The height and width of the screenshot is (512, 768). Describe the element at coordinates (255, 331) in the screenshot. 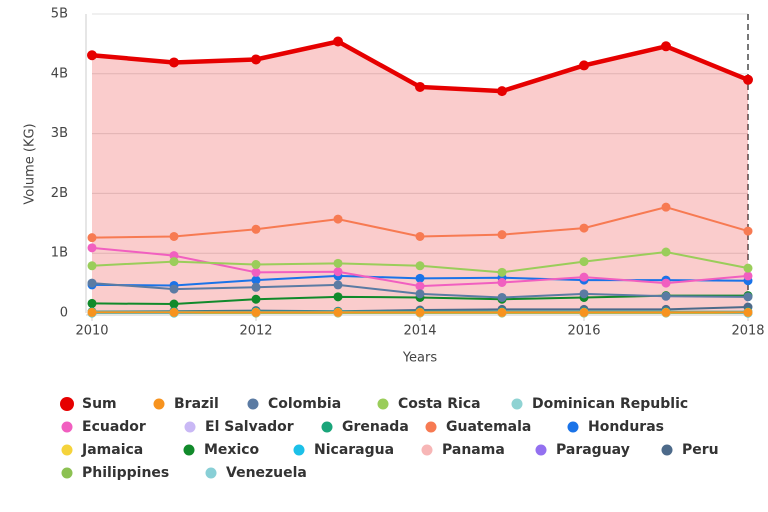

I see `x-tick-label: 2012` at that location.